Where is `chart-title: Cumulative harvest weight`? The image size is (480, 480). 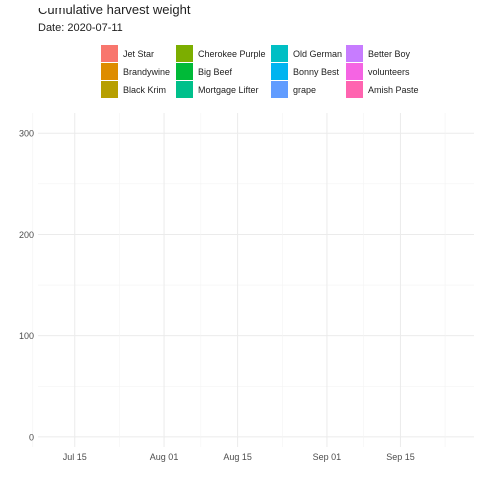 chart-title: Cumulative harvest weight is located at coordinates (114, 9).